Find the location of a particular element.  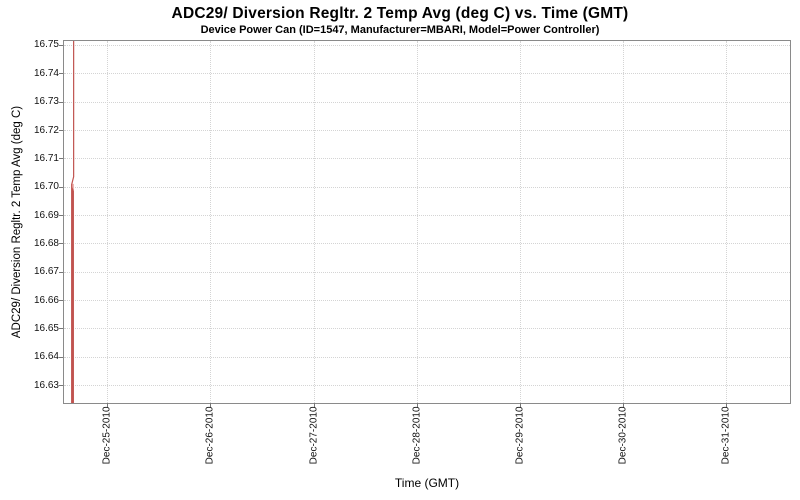

y-tick-label: 16.73 is located at coordinates (46, 102).